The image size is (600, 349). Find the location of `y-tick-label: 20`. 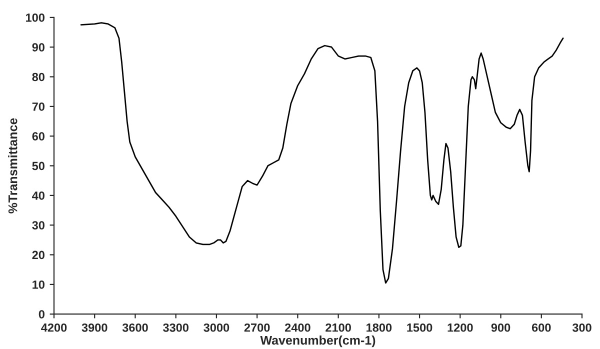

y-tick-label: 20 is located at coordinates (38, 255).